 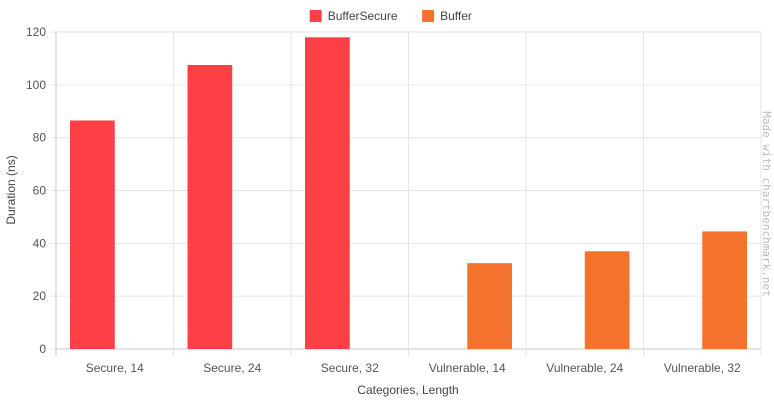 I want to click on watermark-text: Made with chartbenchmark.net, so click(x=766, y=203).